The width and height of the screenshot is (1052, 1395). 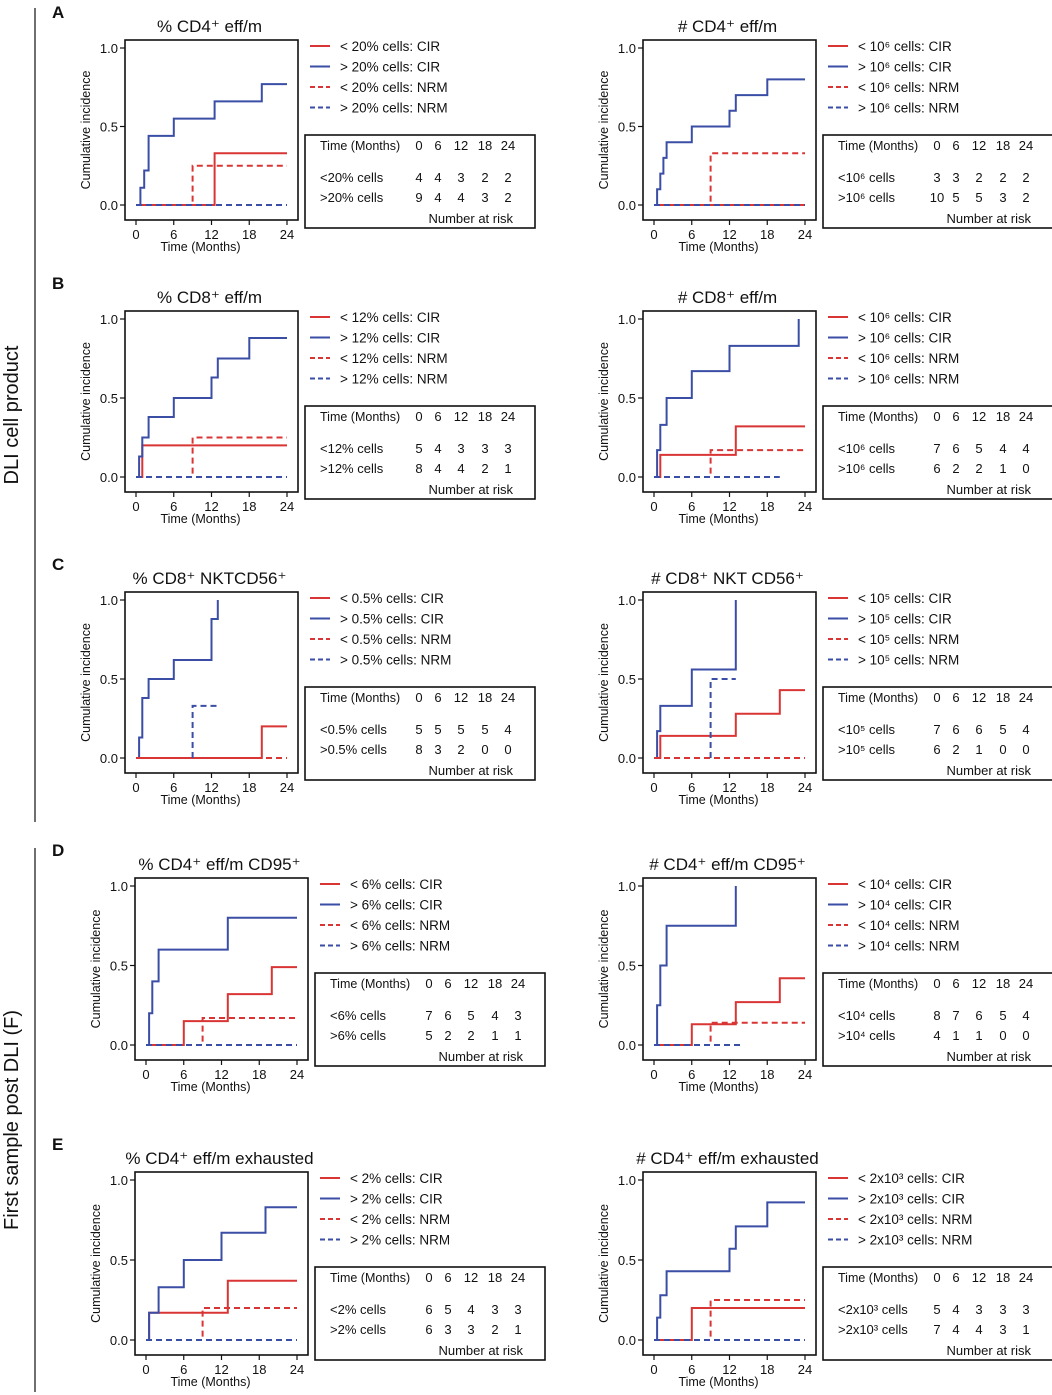 I want to click on legend-label: > 12% cells: CIR, so click(x=390, y=338).